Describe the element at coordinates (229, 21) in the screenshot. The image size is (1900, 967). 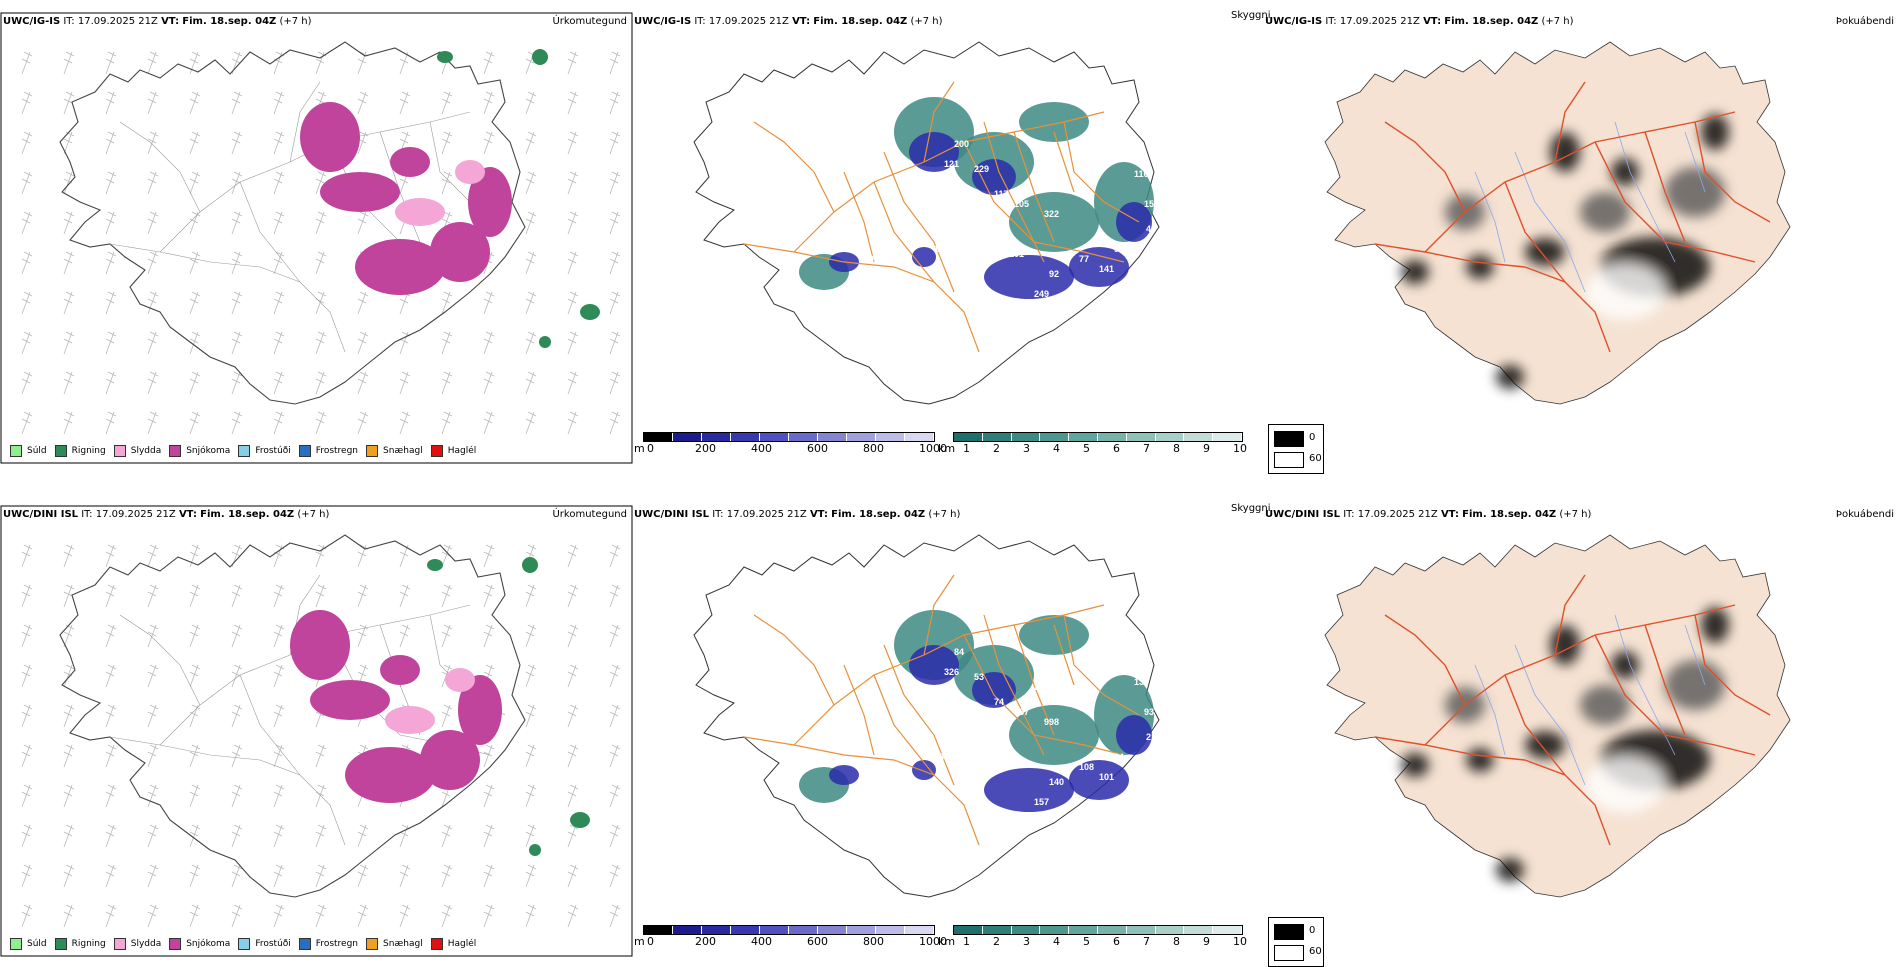
I see `vt-value: Fim. 18.sep. 04Z` at that location.